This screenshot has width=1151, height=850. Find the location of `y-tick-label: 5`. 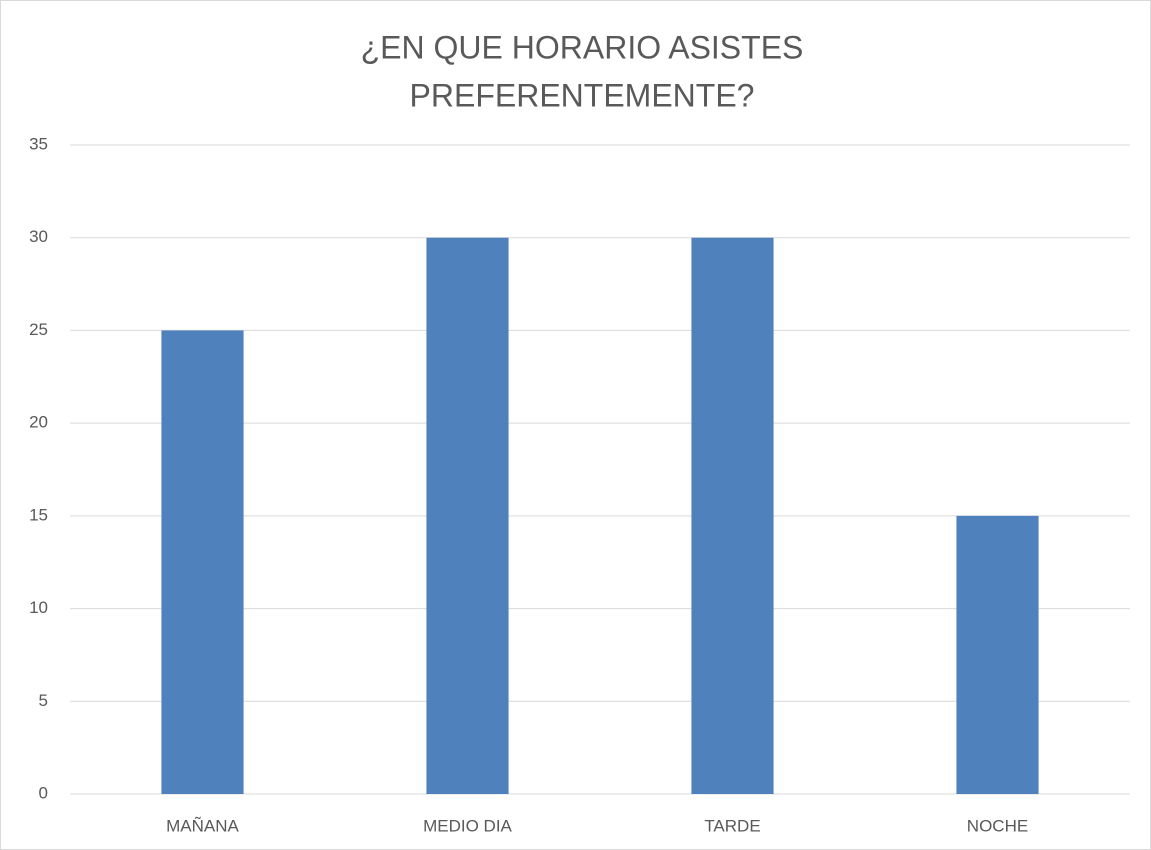

y-tick-label: 5 is located at coordinates (43, 700).